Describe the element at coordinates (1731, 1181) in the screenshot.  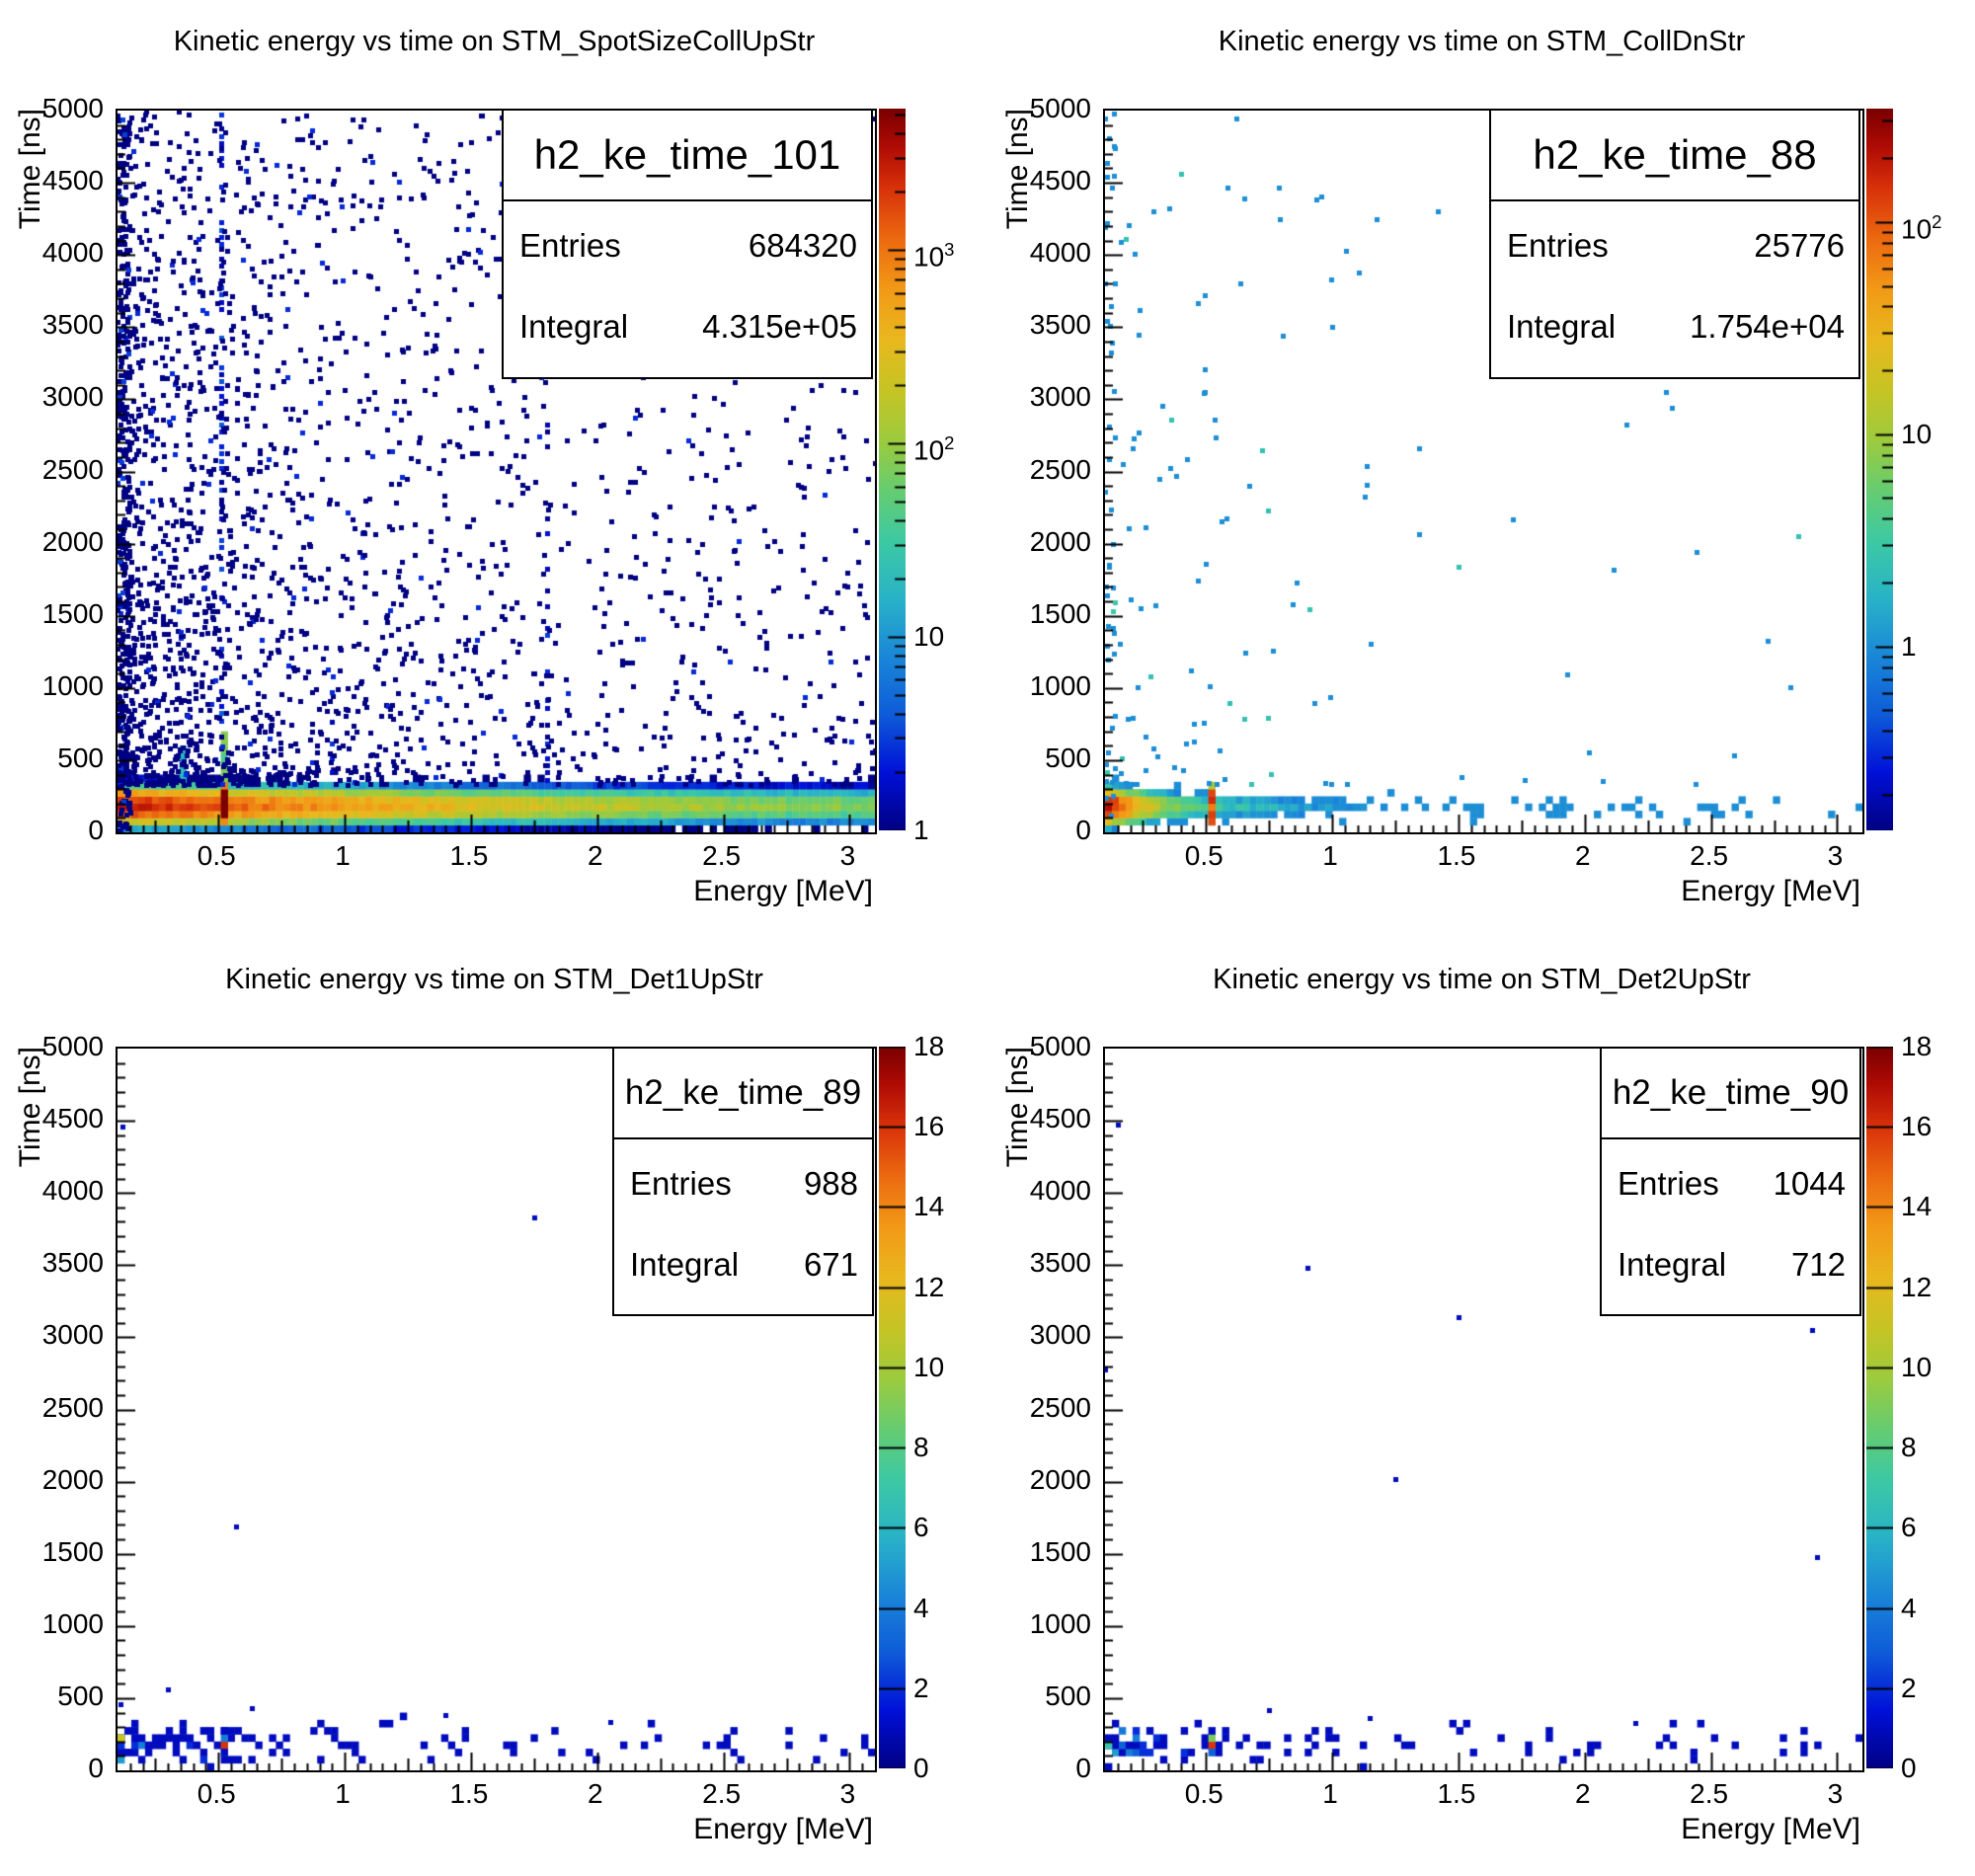
I see `stats-box: h2_ke_time_90 Entries 1044 Integral 712` at that location.